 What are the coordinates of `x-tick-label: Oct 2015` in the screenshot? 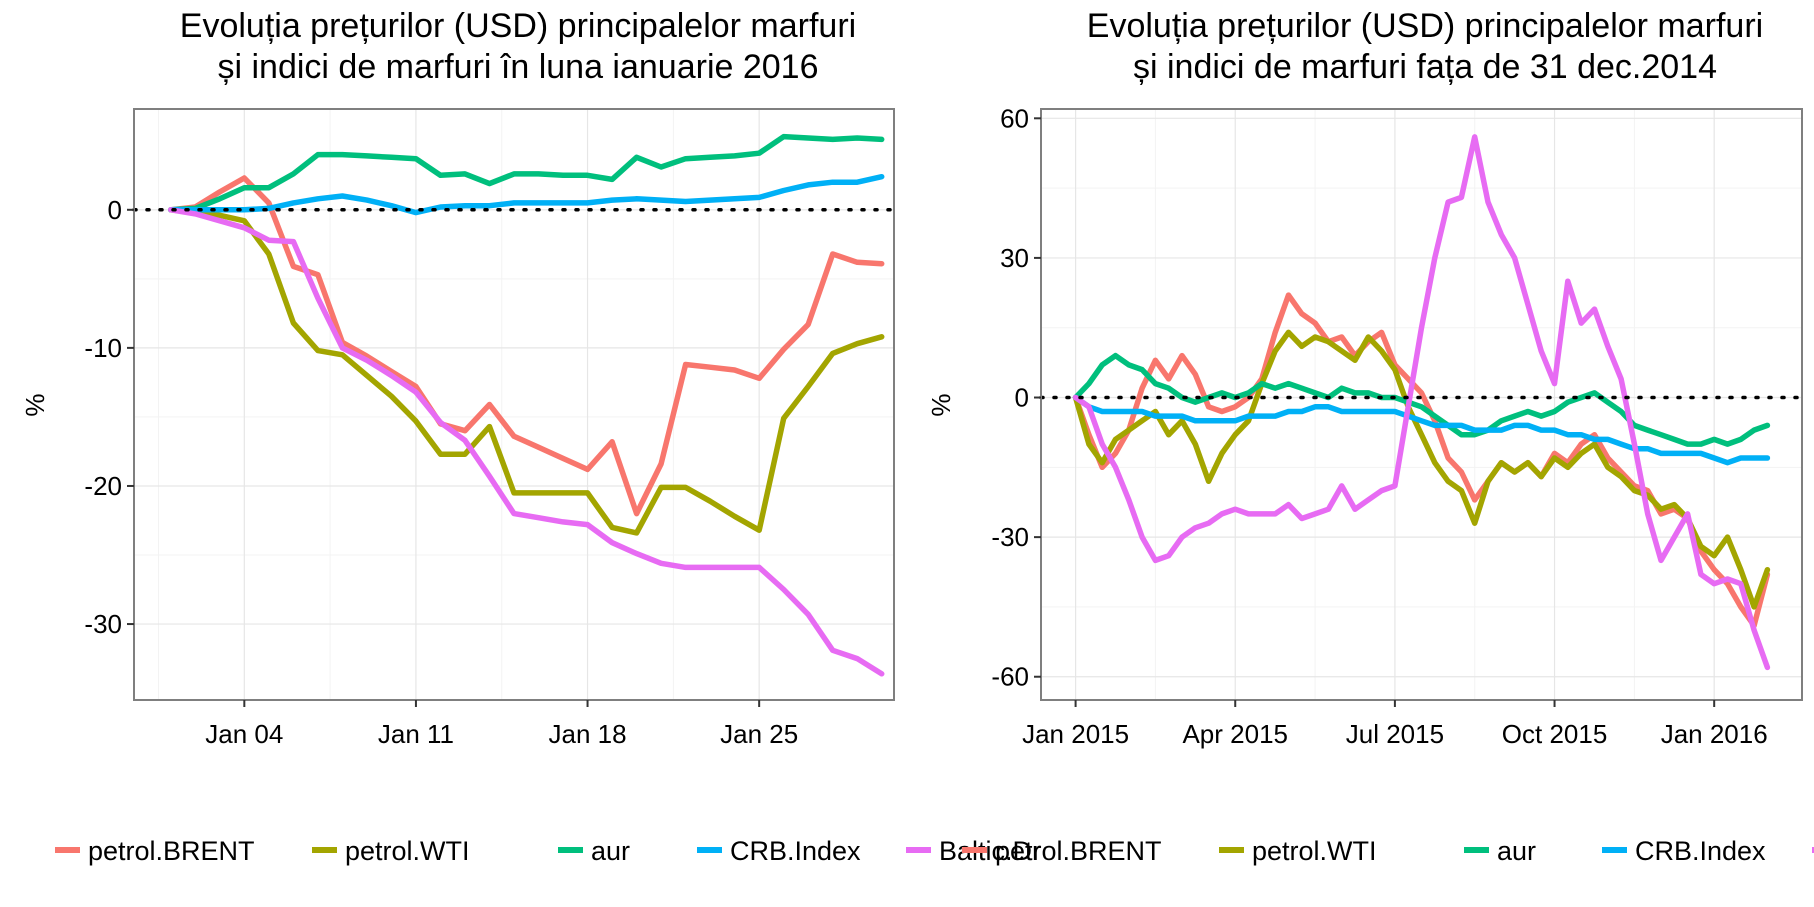 It's located at (1555, 734).